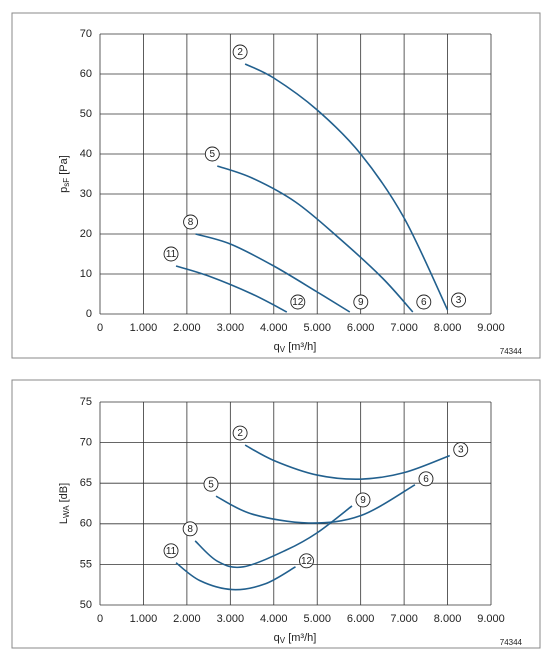  I want to click on y-axis-title-unit: [Pa], so click(64, 166).